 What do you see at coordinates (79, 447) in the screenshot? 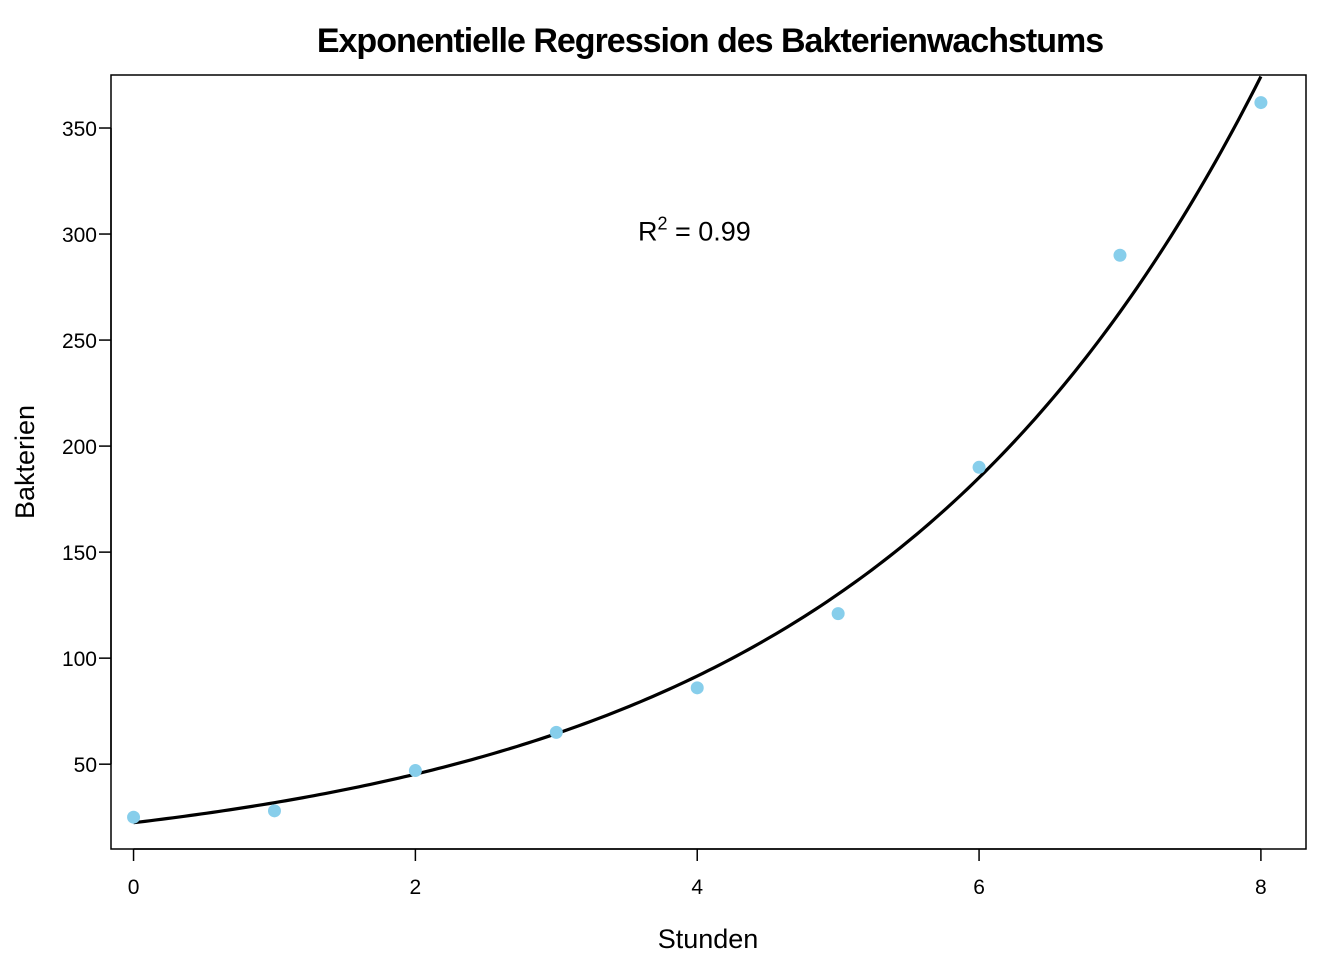
I see `y-tick-label: 200` at bounding box center [79, 447].